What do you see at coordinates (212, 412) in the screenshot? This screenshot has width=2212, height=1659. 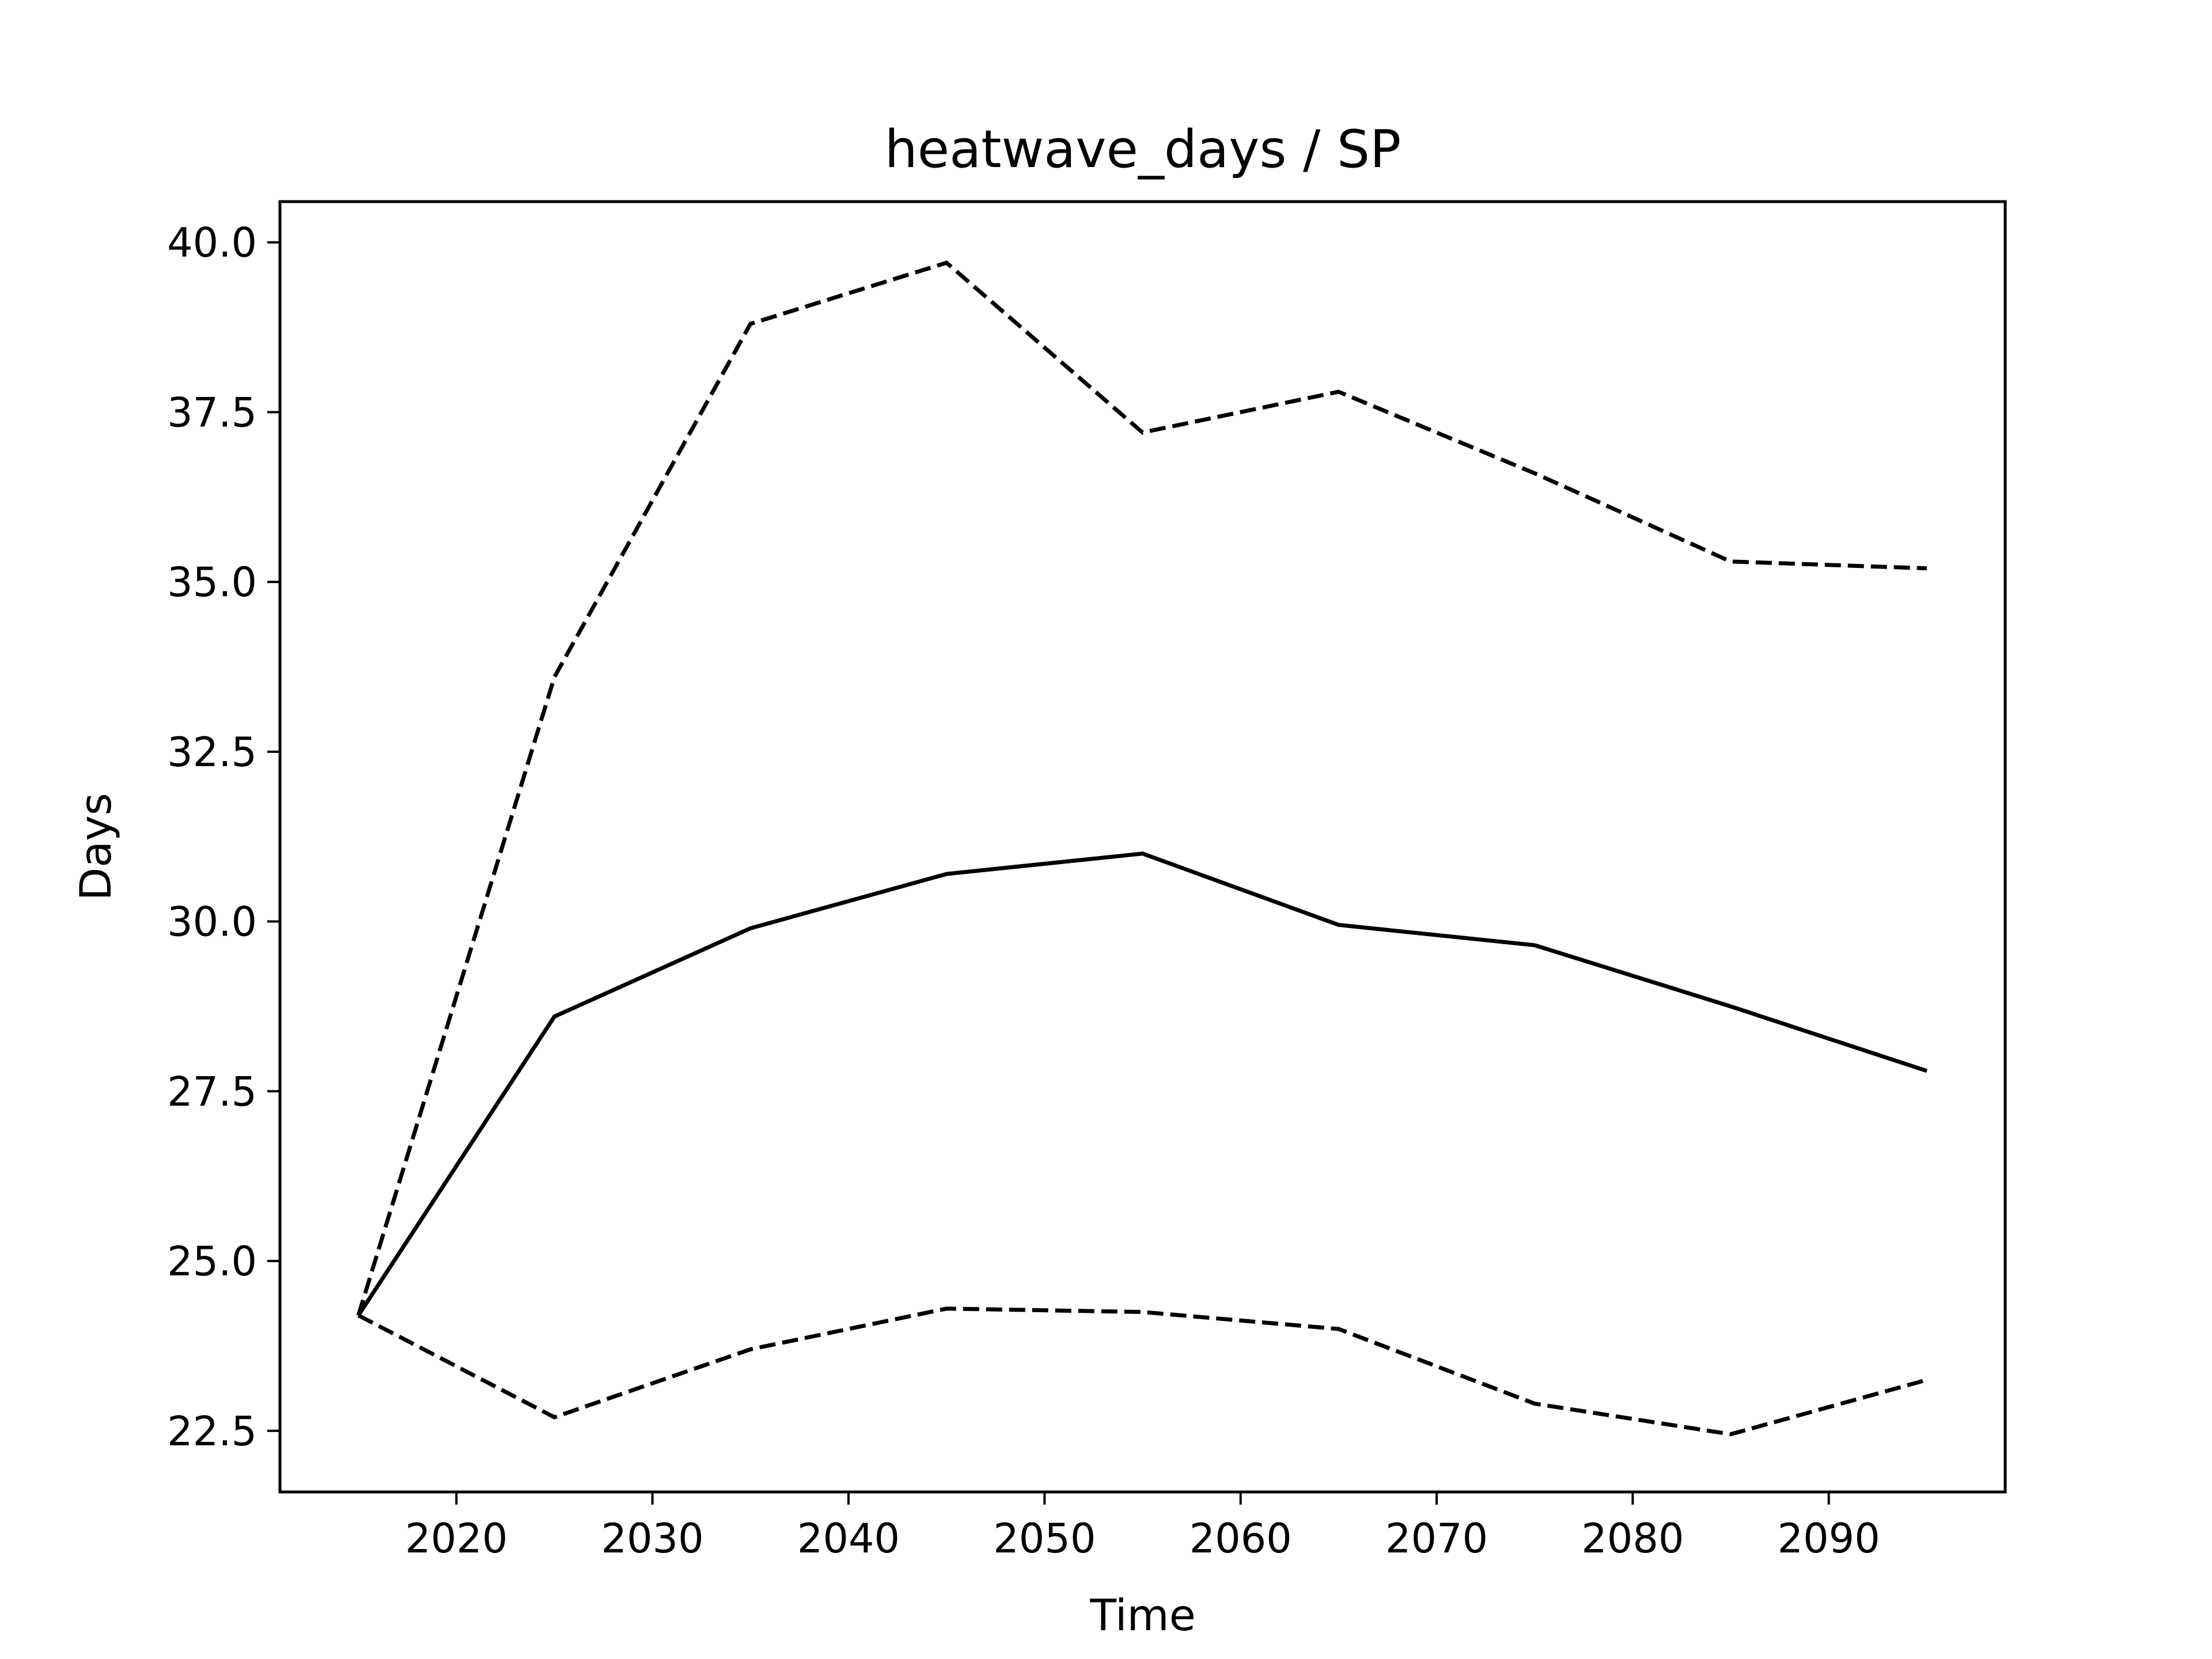 I see `y-tick-label-6: 37.5` at bounding box center [212, 412].